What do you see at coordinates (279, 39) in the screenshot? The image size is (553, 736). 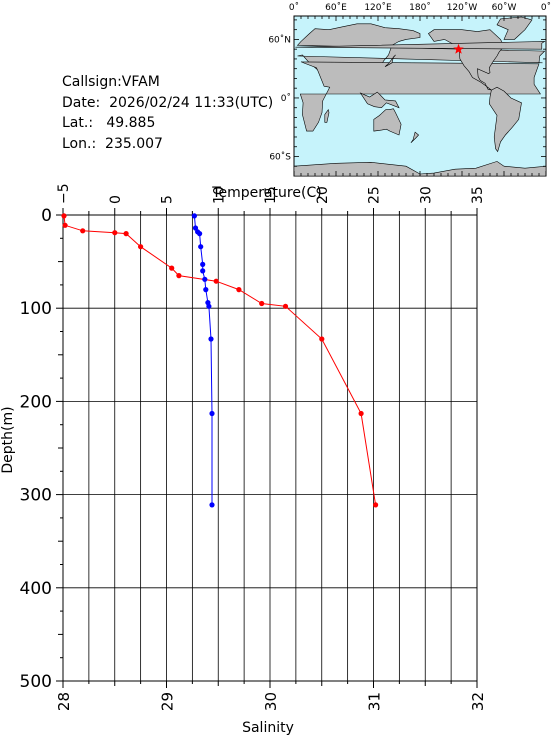 I see `map-latitude-label: 60˚N` at bounding box center [279, 39].